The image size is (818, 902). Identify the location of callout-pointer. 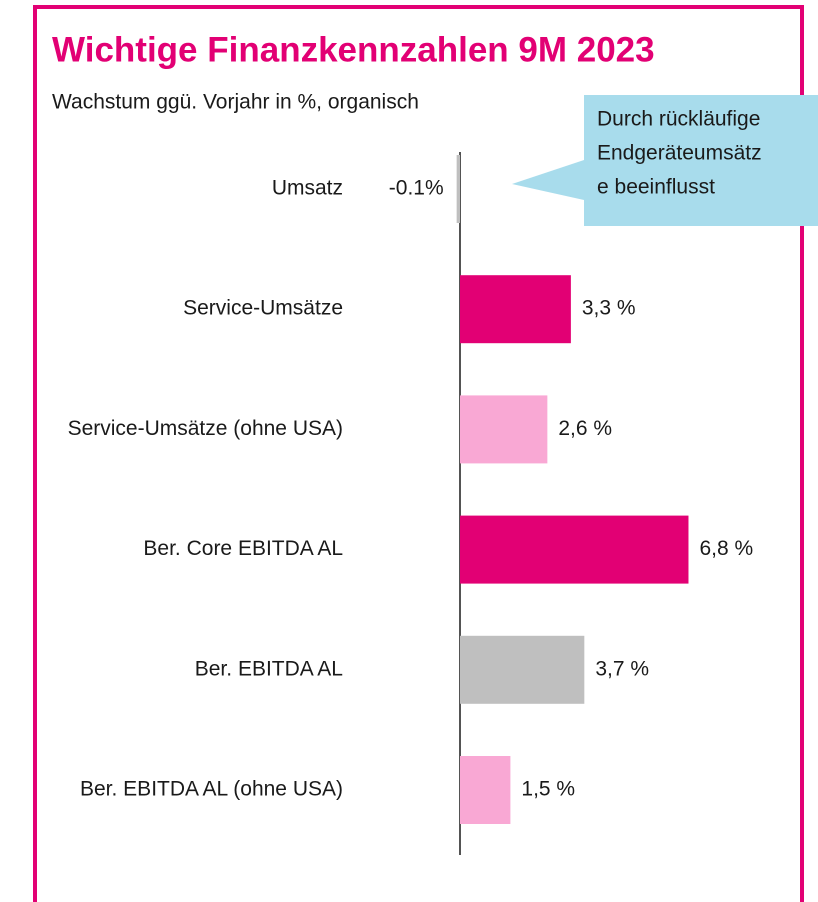
(548, 180).